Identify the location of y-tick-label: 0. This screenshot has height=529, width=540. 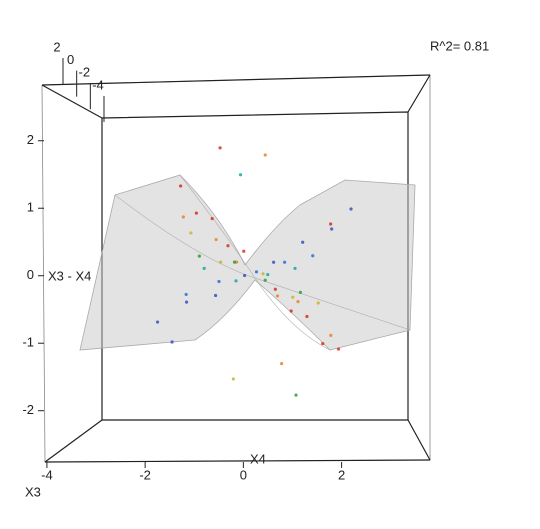
(70, 59).